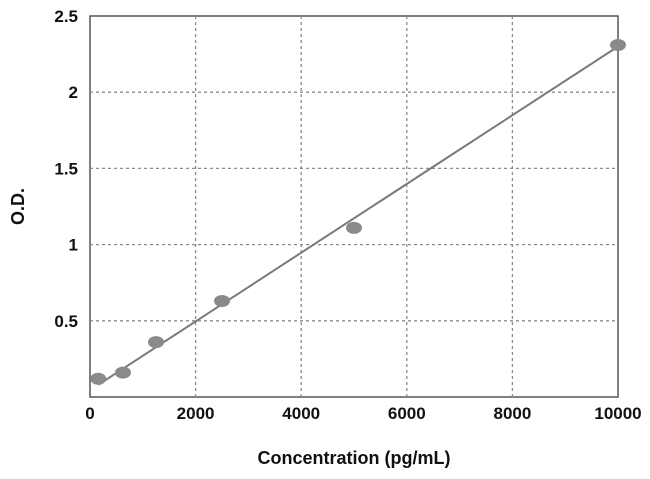 The height and width of the screenshot is (479, 650). I want to click on y-tick-label: 2, so click(73, 92).